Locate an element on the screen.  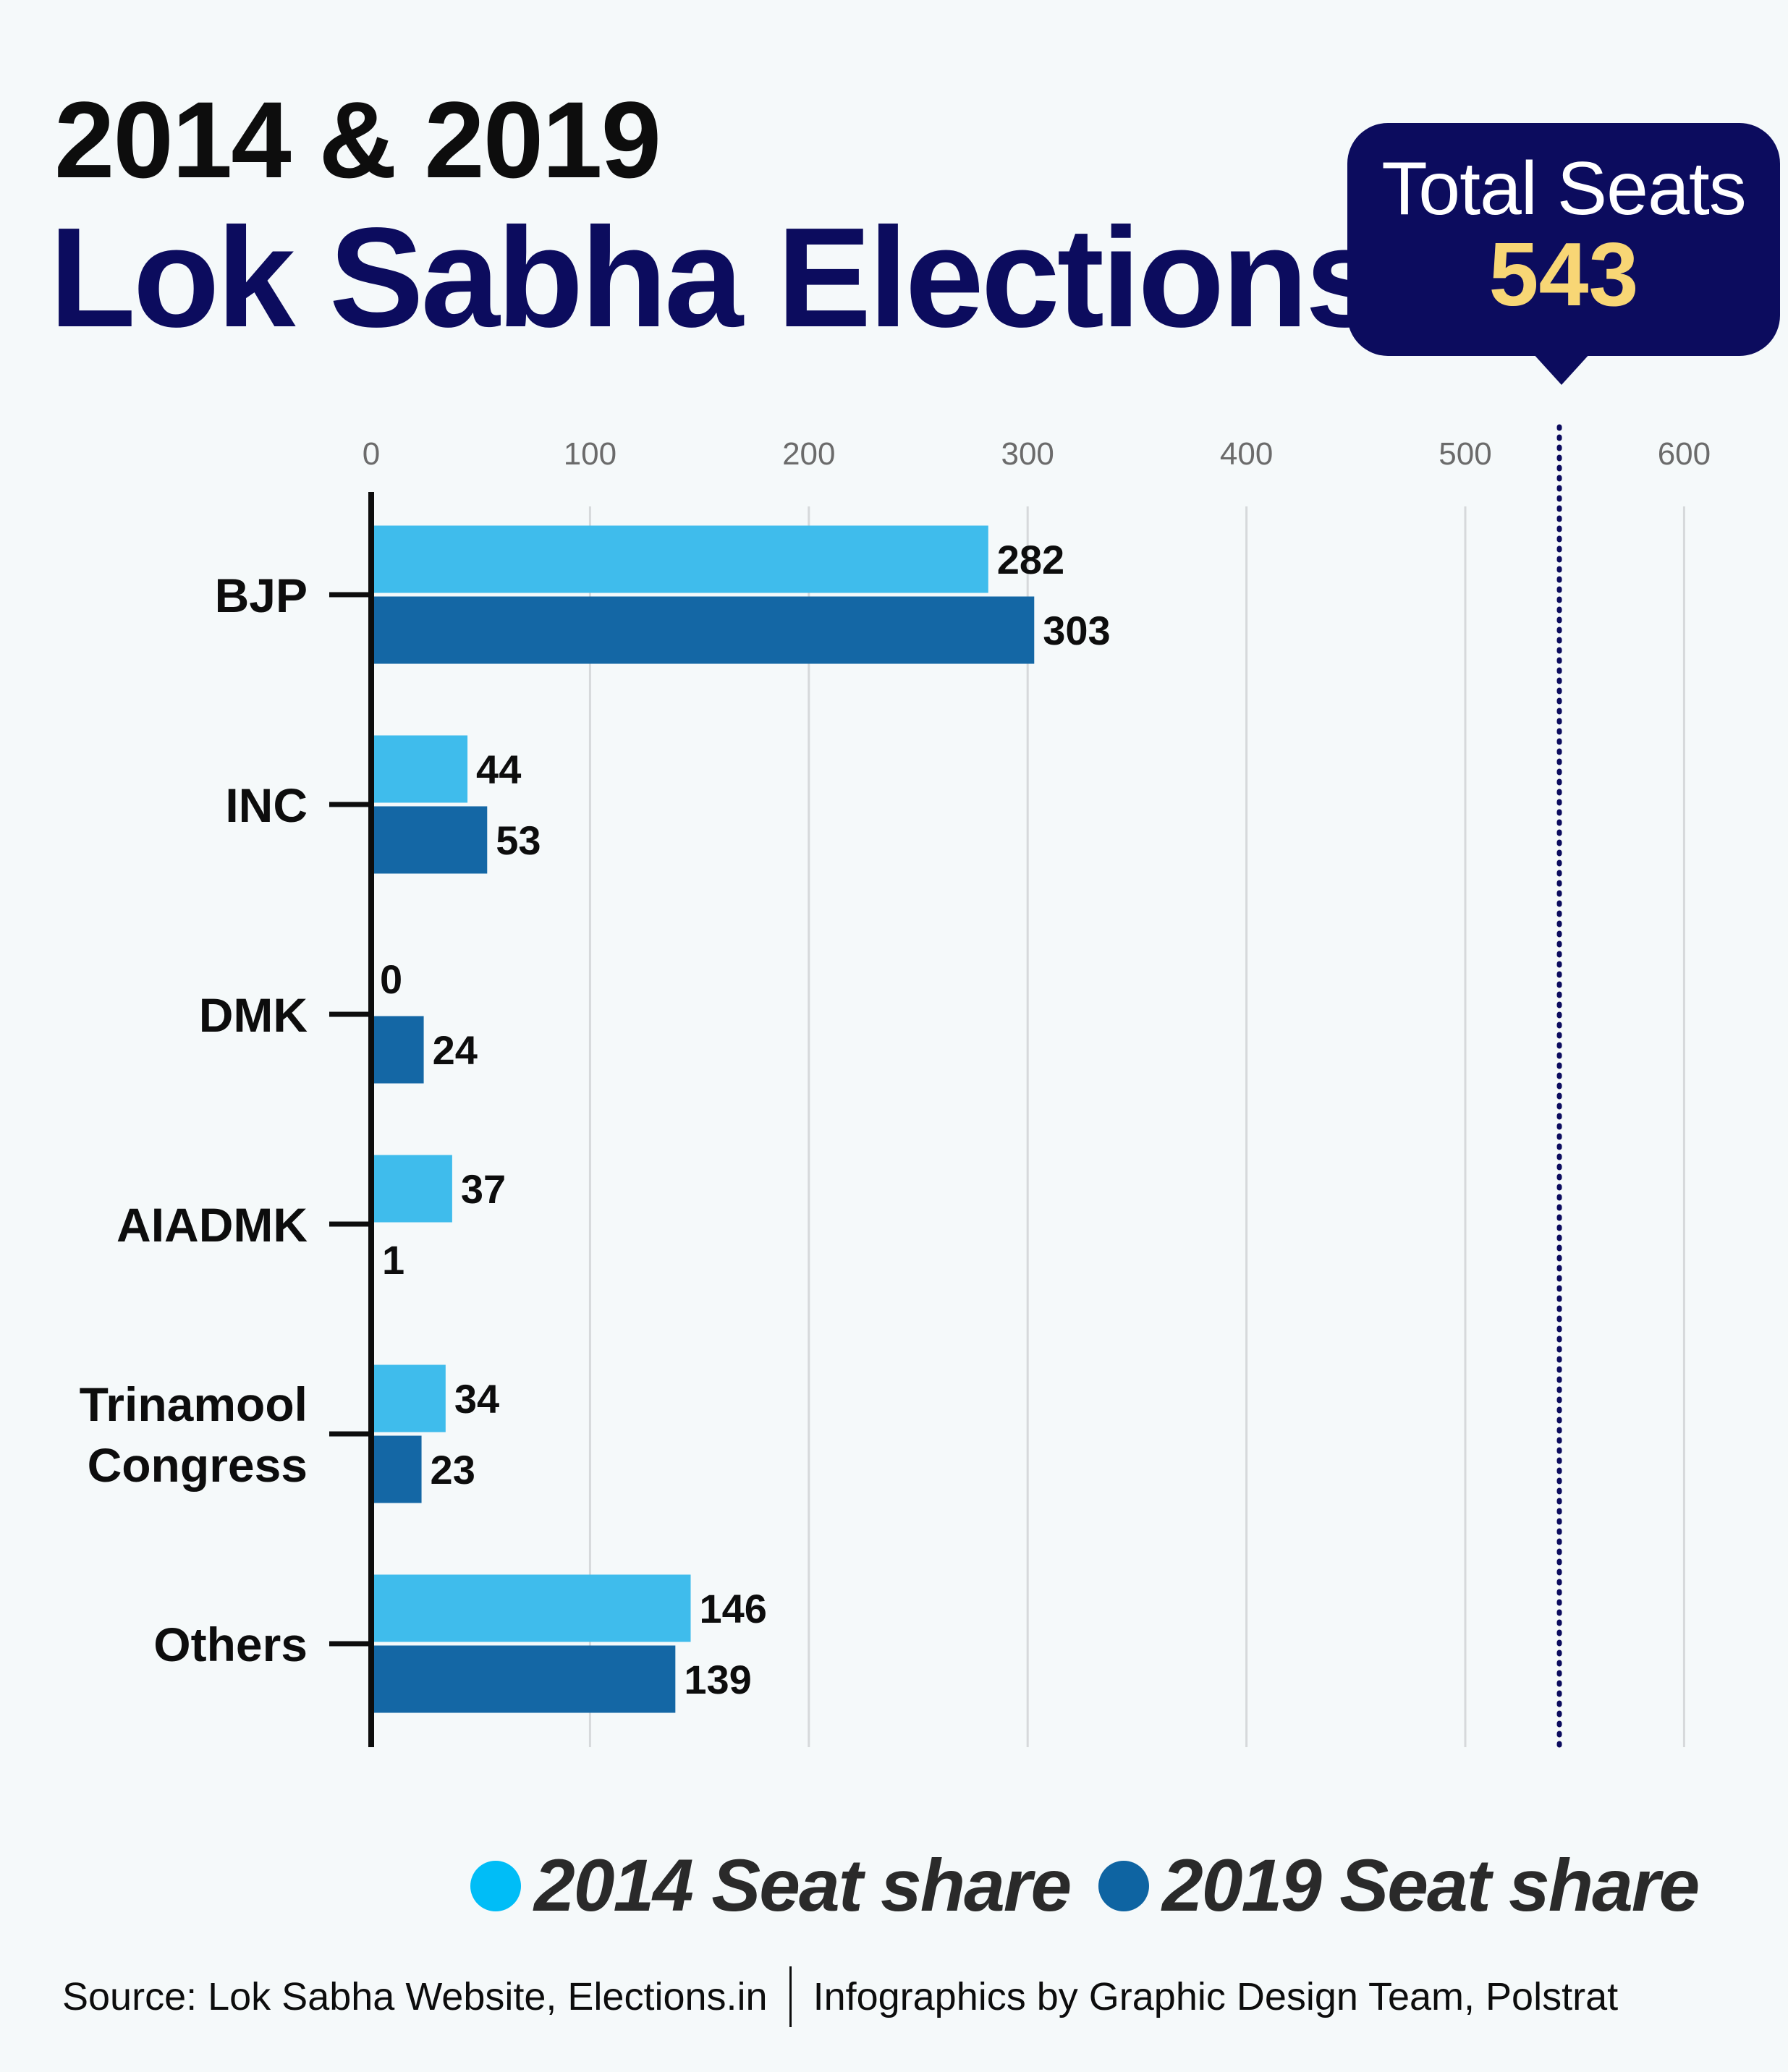
legend-item-2019: 2019 Seat share is located at coordinates (1399, 1885).